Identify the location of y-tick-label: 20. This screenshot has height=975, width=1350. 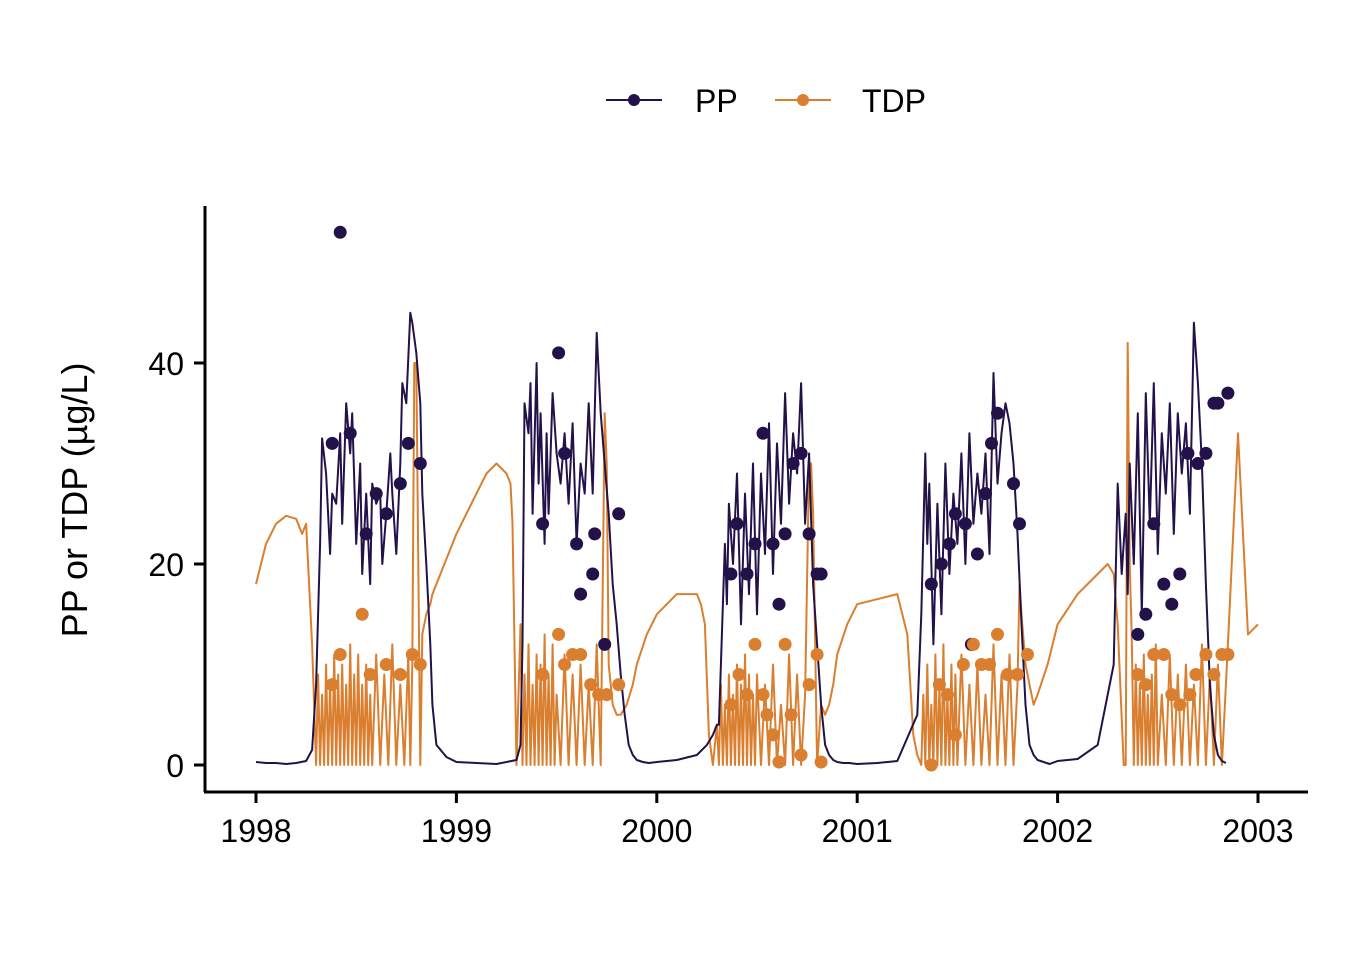
(166, 565).